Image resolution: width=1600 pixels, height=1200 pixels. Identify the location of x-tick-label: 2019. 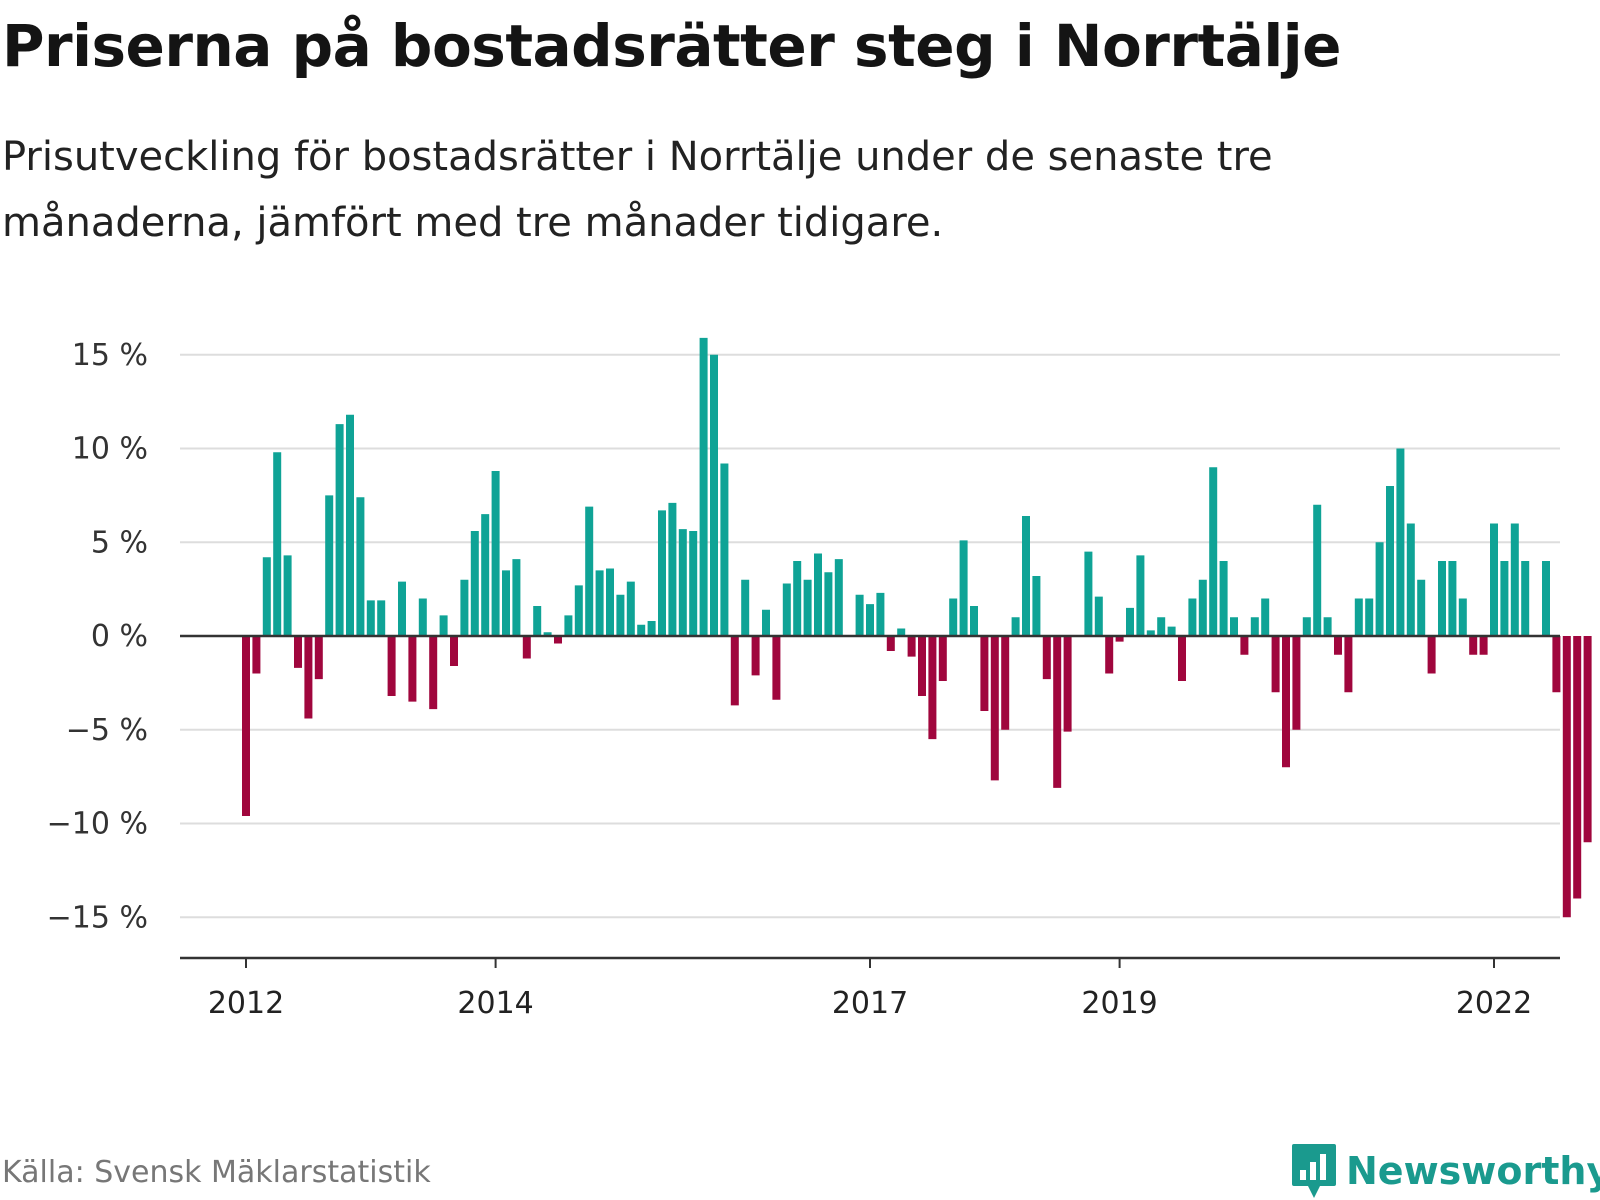
(1119, 1003).